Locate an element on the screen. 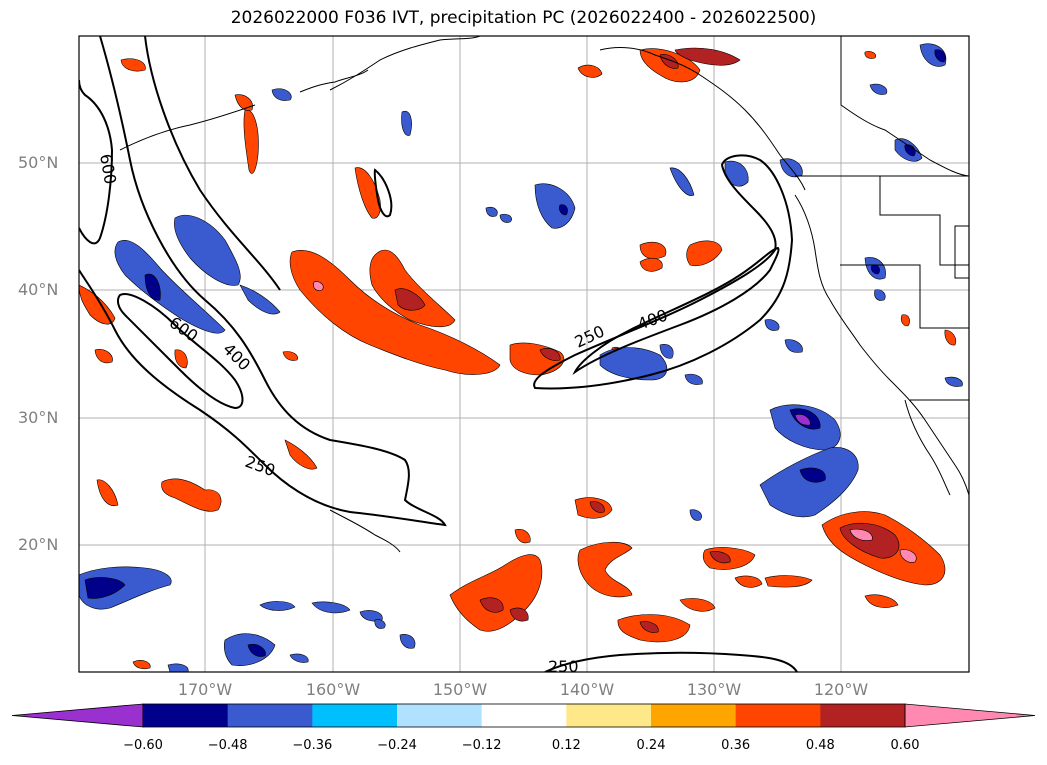 This screenshot has height=765, width=1047. colorbar-tick-label: 0.24 is located at coordinates (651, 745).